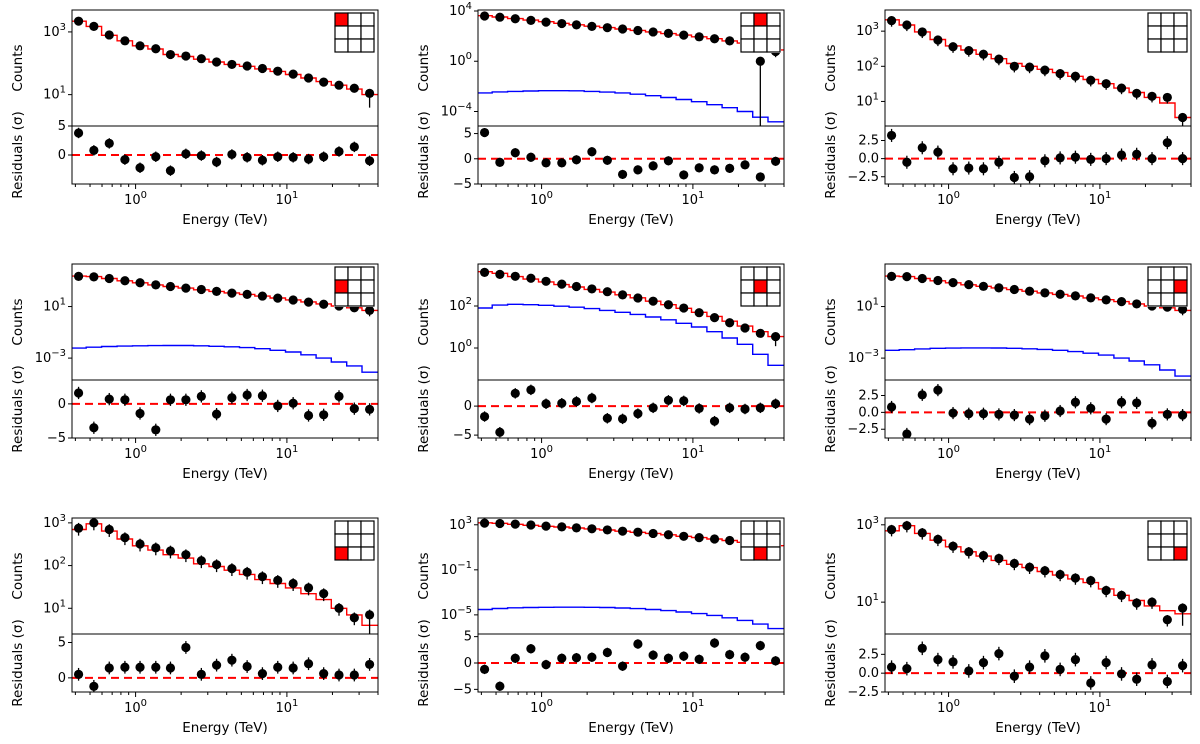  I want to click on xtick-label: 101, so click(286, 453).